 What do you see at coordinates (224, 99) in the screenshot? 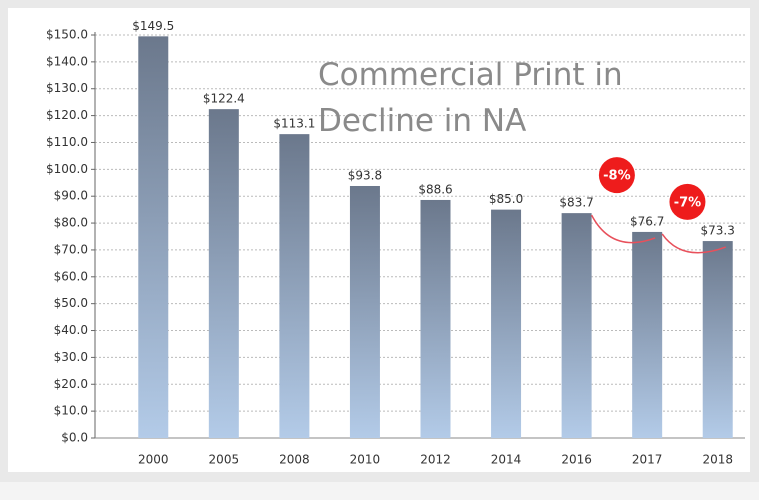
I see `data-label: $122.4` at bounding box center [224, 99].